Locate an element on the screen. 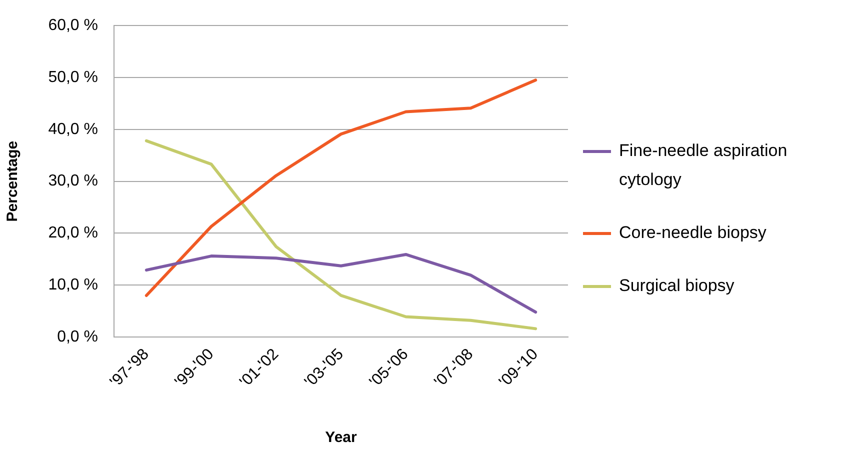 Image resolution: width=841 pixels, height=451 pixels. y-axis-title: Percentage is located at coordinates (13, 181).